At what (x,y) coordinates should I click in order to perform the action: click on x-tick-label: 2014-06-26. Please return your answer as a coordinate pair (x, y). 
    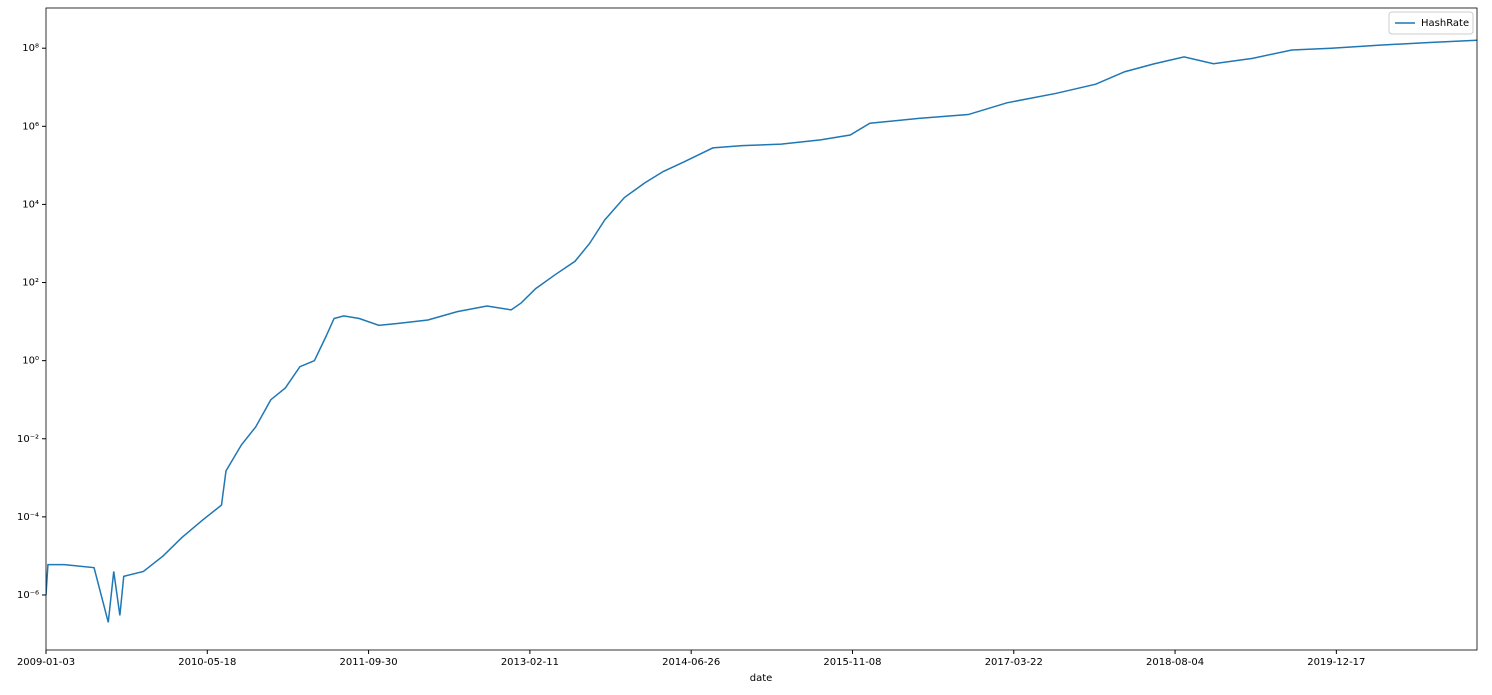
    Looking at the image, I should click on (691, 662).